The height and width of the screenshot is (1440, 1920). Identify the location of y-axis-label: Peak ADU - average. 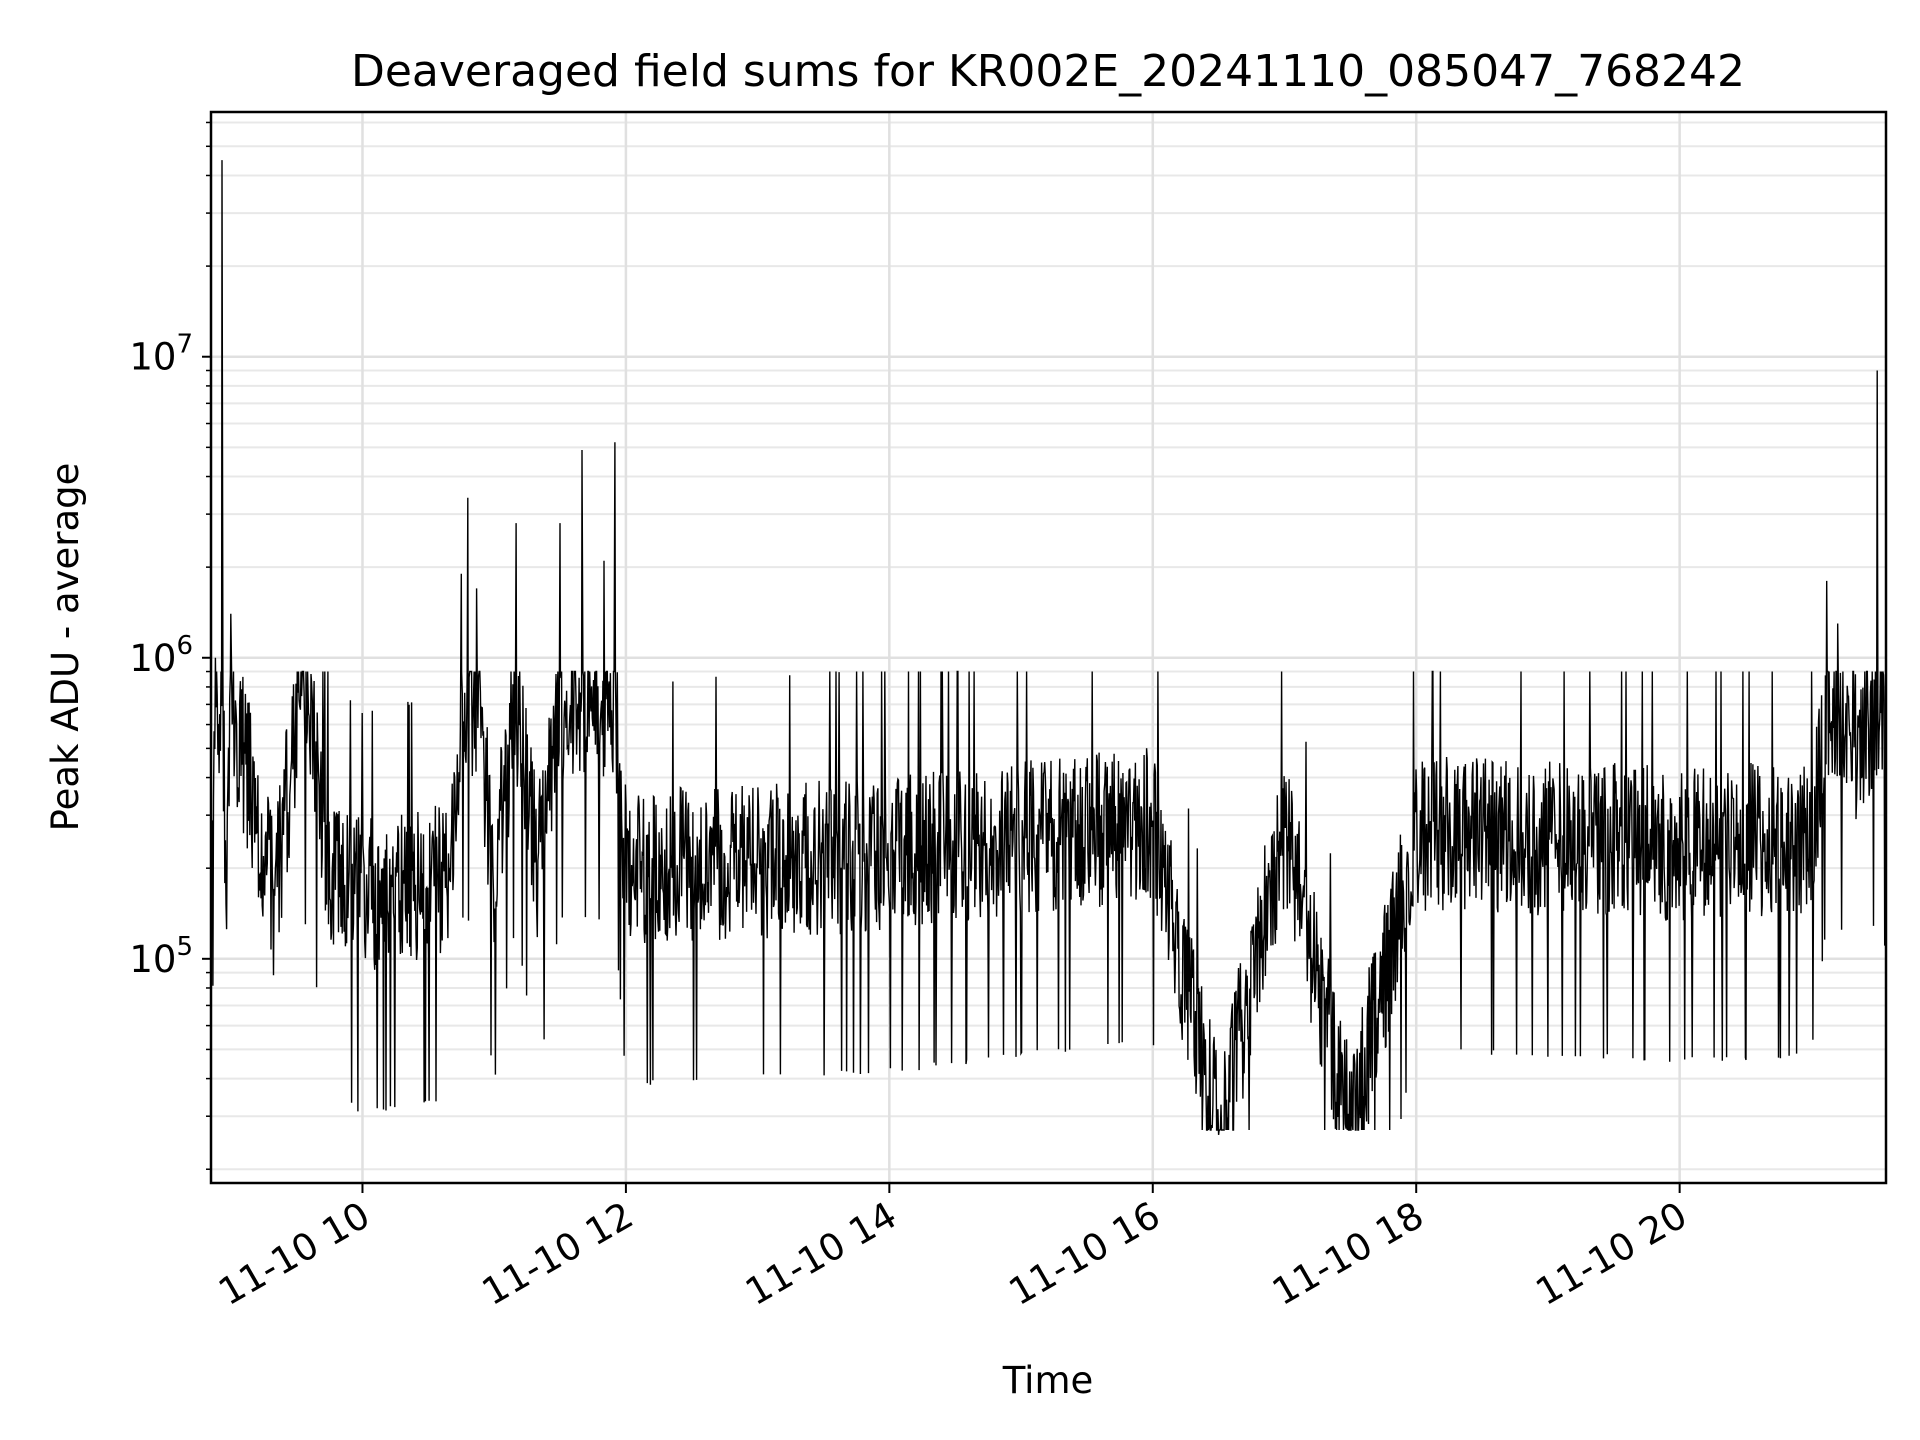
(65, 647).